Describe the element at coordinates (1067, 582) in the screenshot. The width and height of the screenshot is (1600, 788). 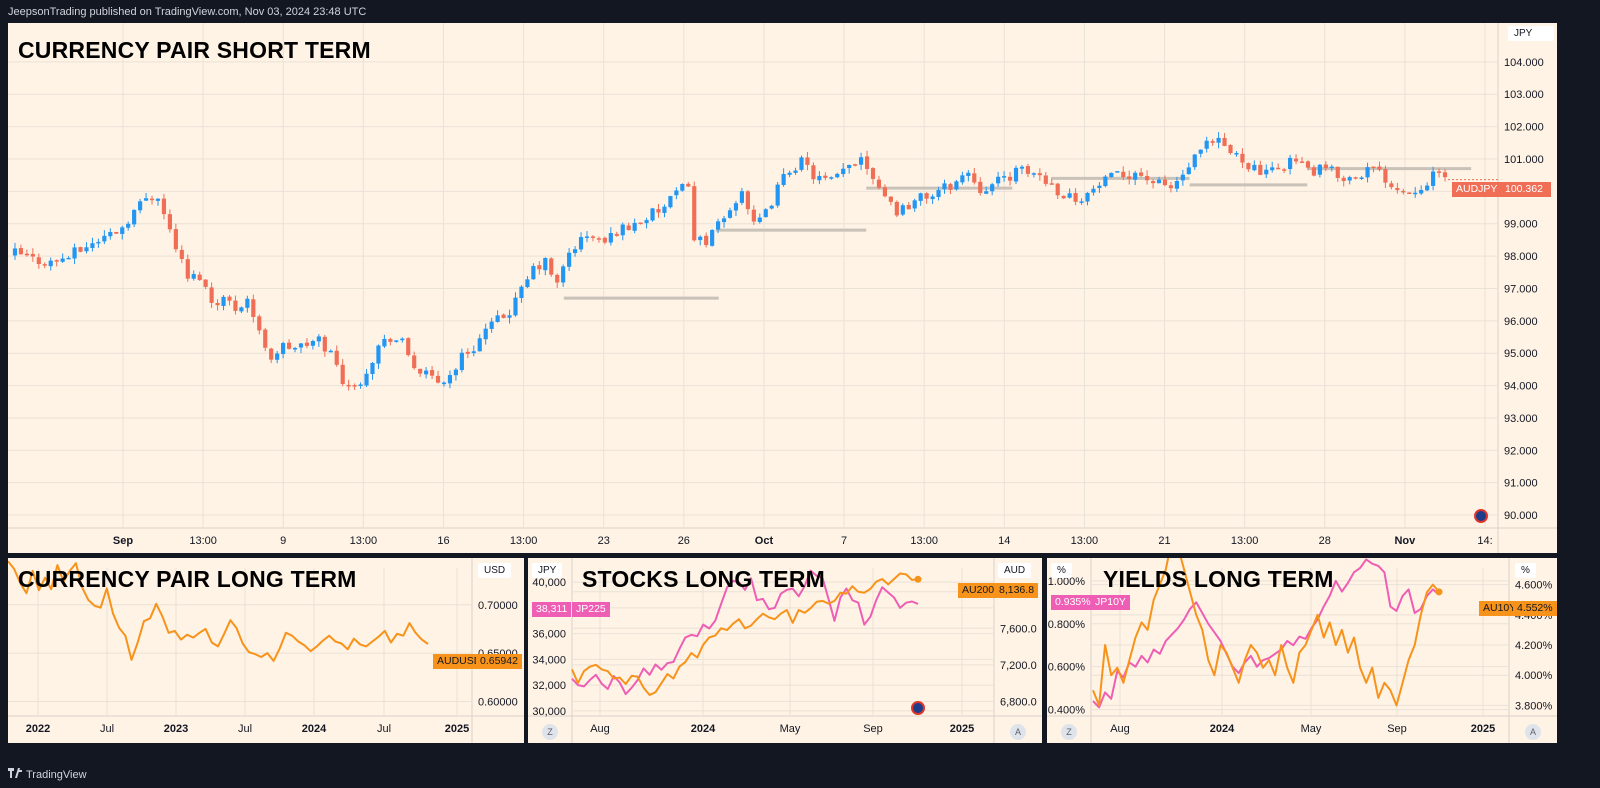
I see `price-axis-label: 1.000%` at that location.